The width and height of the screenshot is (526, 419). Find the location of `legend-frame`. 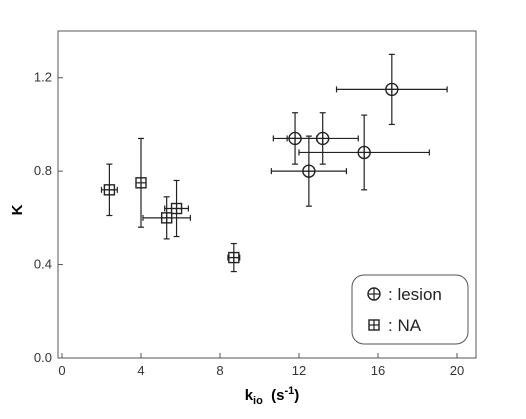

legend-frame is located at coordinates (410, 309).